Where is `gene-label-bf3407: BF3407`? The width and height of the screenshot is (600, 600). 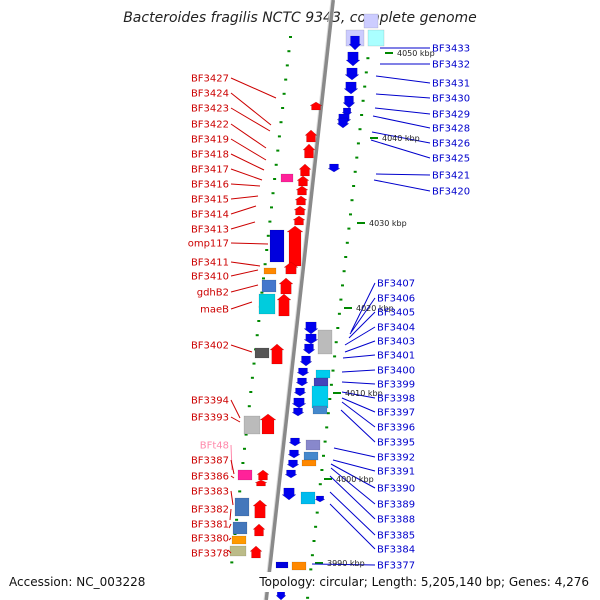
gene-label-bf3407: BF3407 is located at coordinates (396, 284).